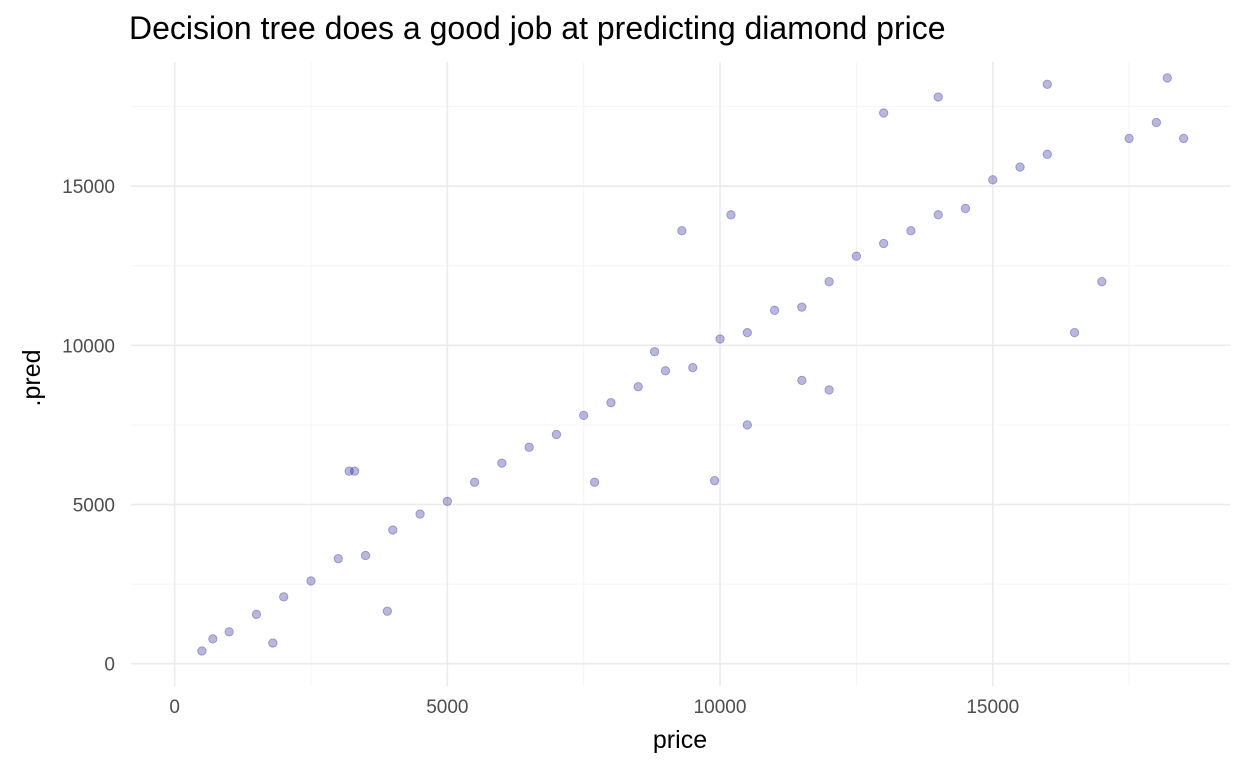 This screenshot has height=768, width=1248. What do you see at coordinates (447, 707) in the screenshot?
I see `x-tick-label: 5000` at bounding box center [447, 707].